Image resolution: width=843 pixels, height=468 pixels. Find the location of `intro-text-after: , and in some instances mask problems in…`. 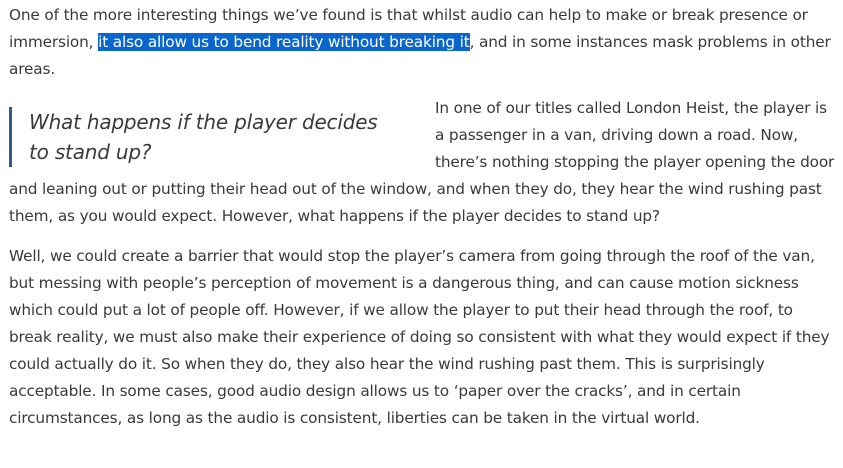

intro-text-after: , and in some instances mask problems in… is located at coordinates (420, 55).